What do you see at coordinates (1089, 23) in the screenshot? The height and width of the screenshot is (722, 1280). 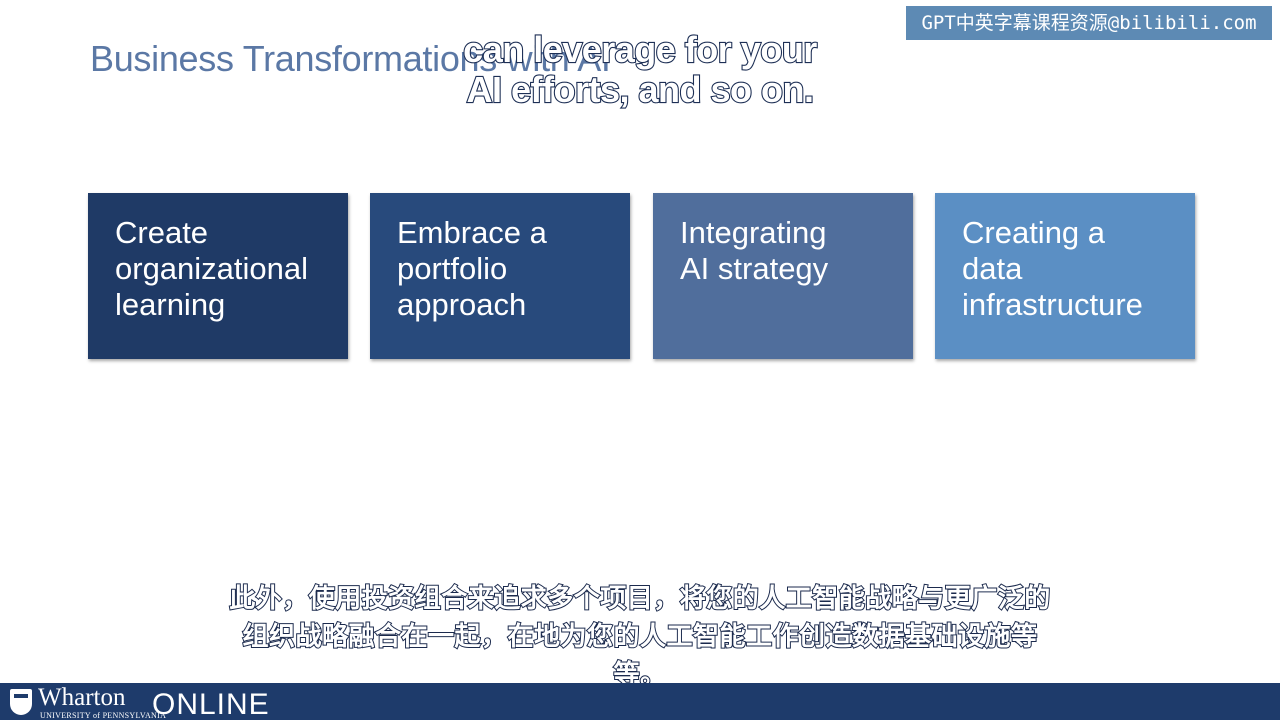 I see `watermark-label: GPT中英字幕课程资源@bilibili.com` at bounding box center [1089, 23].